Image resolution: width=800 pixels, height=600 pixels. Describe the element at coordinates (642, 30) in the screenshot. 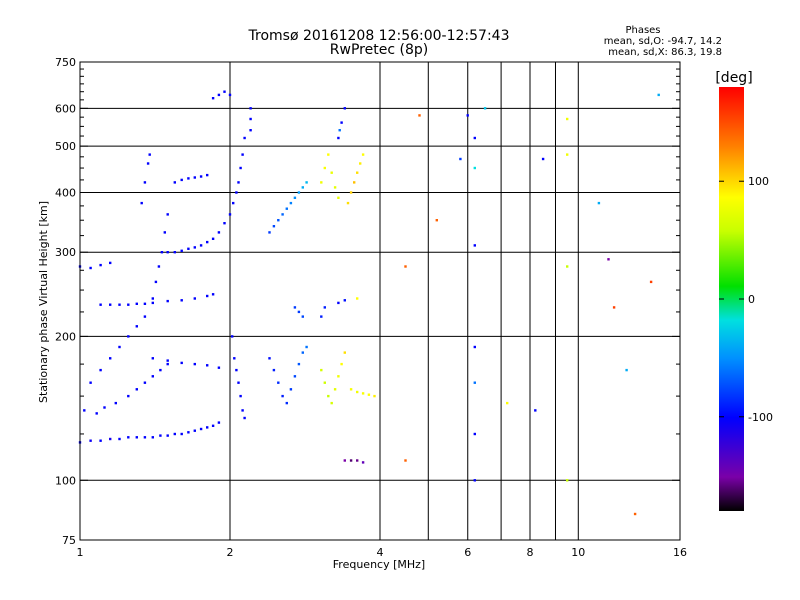

I see `phases-title: Phases` at that location.